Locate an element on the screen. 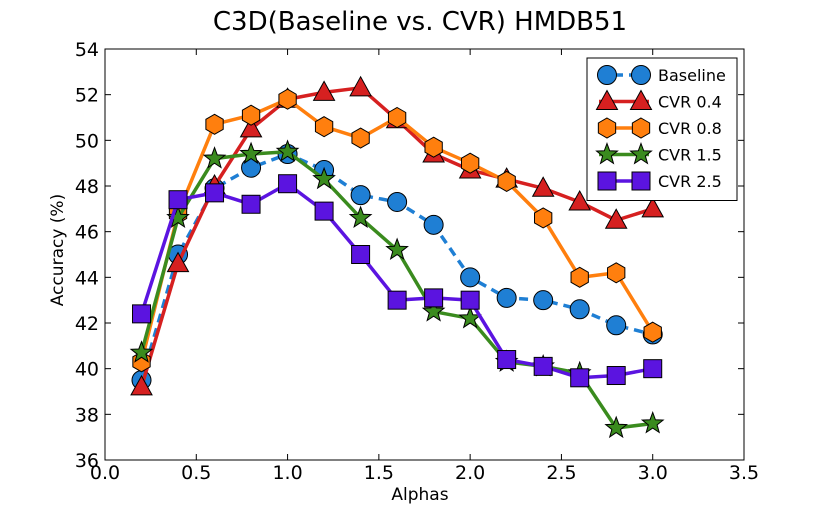  x-tick-label: 0.5 is located at coordinates (196, 473).